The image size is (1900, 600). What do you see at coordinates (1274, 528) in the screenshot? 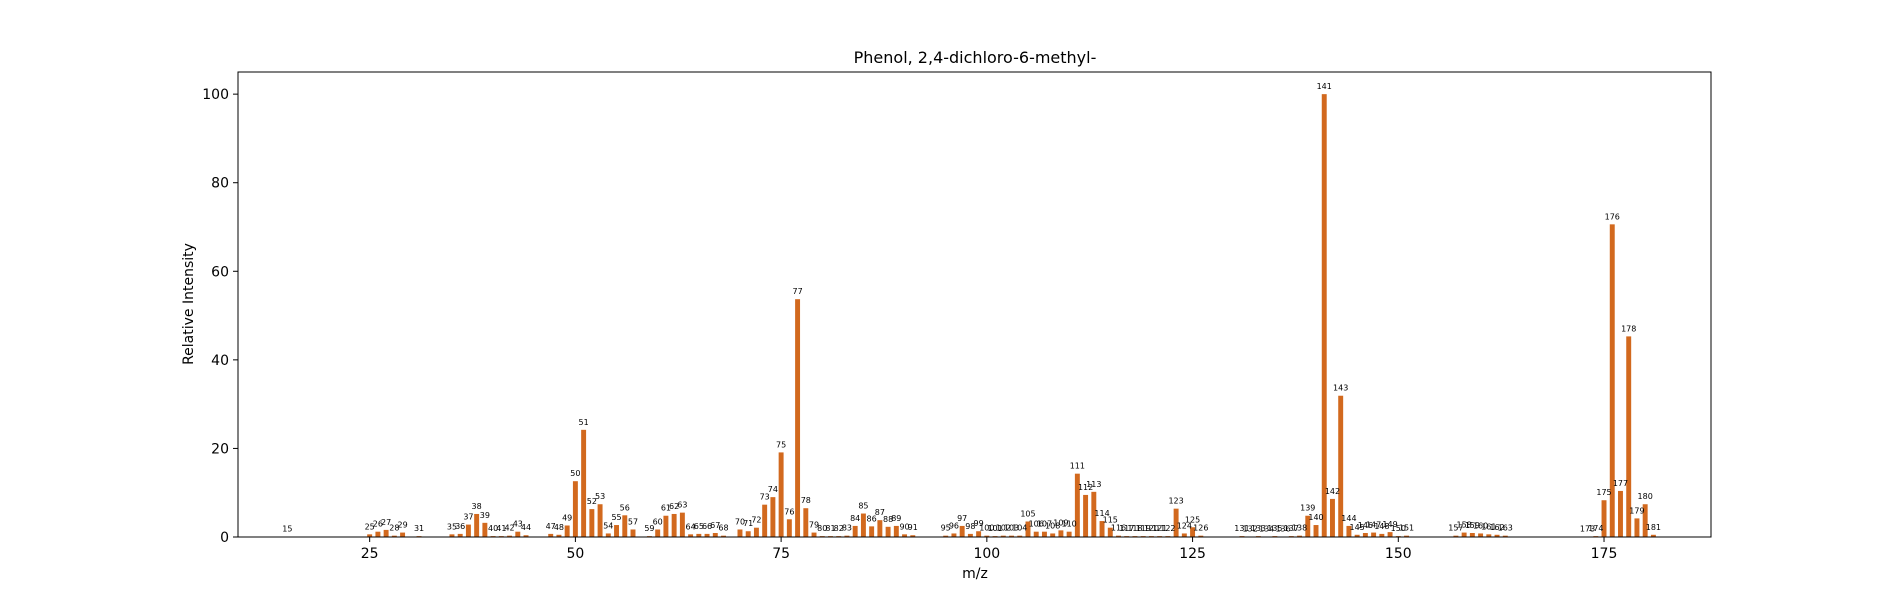
I see `bar-label-mz-135: 135` at bounding box center [1274, 528].